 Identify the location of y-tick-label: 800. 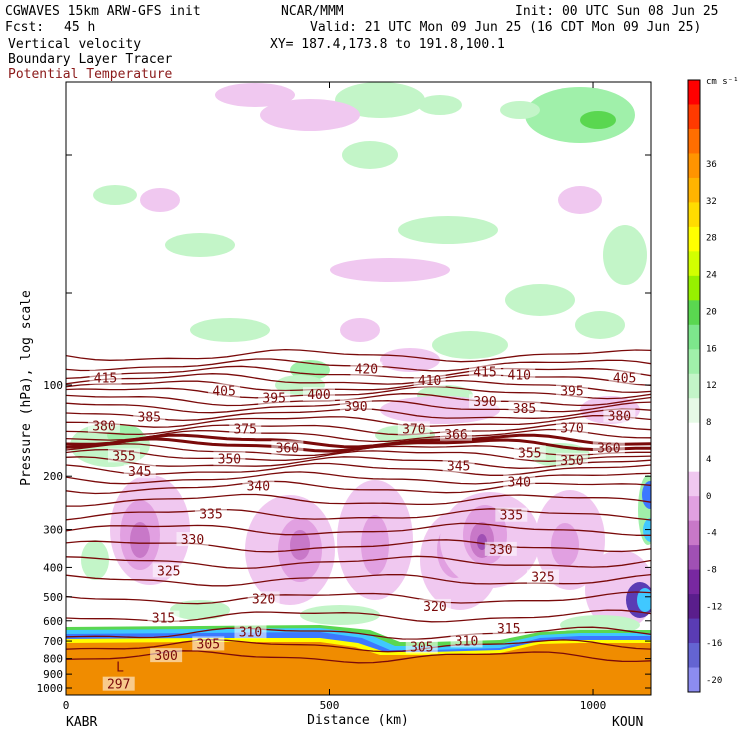
(53, 659).